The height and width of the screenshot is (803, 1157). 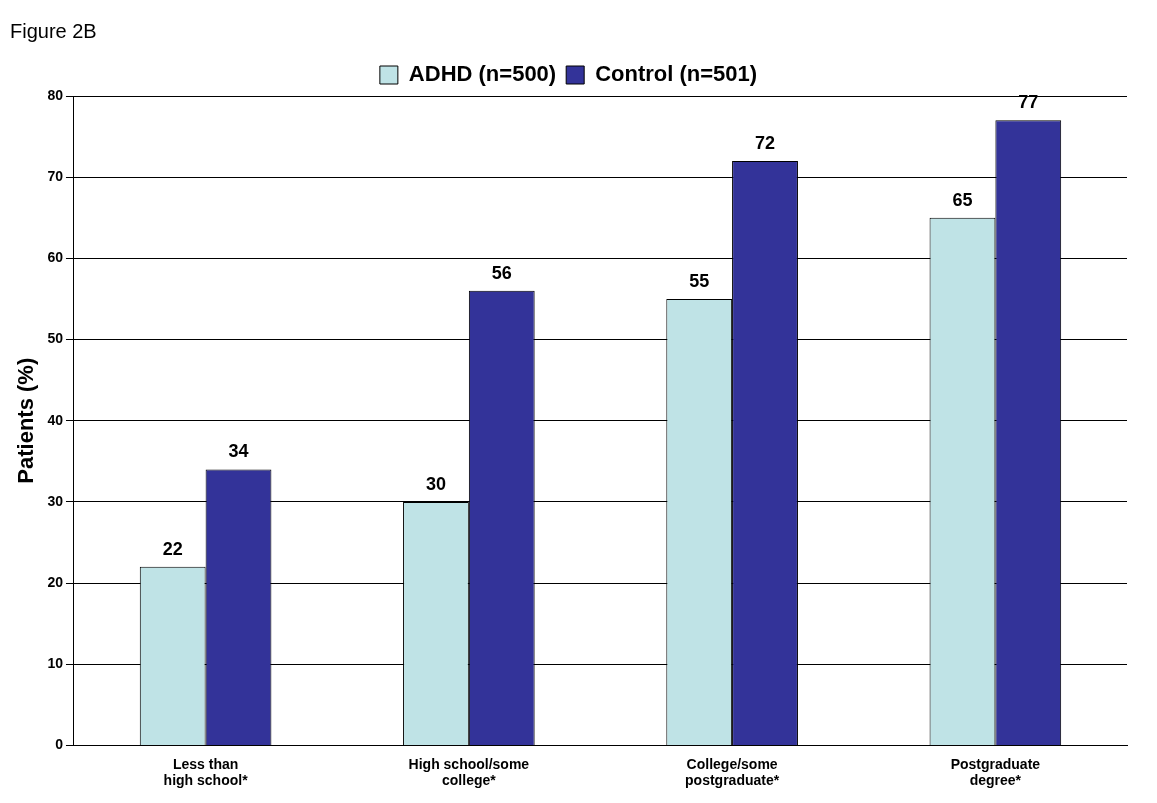 I want to click on data-label: 56, so click(x=501, y=272).